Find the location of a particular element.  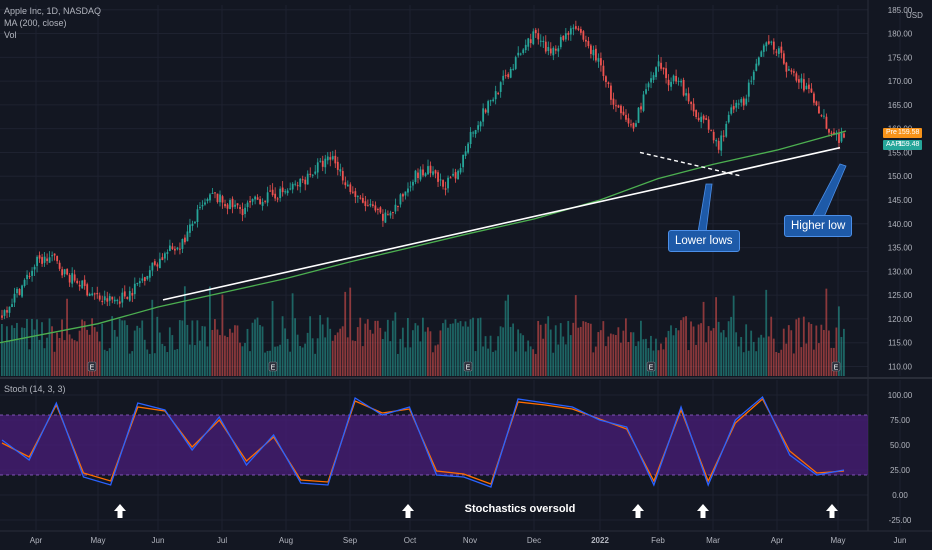

price-axis-label: 150.00 is located at coordinates (900, 176).